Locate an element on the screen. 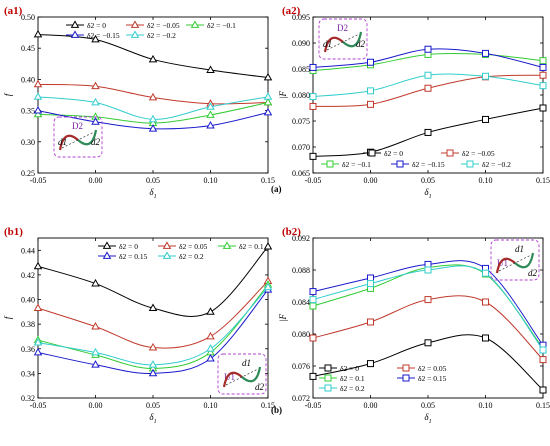 The width and height of the screenshot is (550, 446). y-tick-label: 0.072 is located at coordinates (301, 398).